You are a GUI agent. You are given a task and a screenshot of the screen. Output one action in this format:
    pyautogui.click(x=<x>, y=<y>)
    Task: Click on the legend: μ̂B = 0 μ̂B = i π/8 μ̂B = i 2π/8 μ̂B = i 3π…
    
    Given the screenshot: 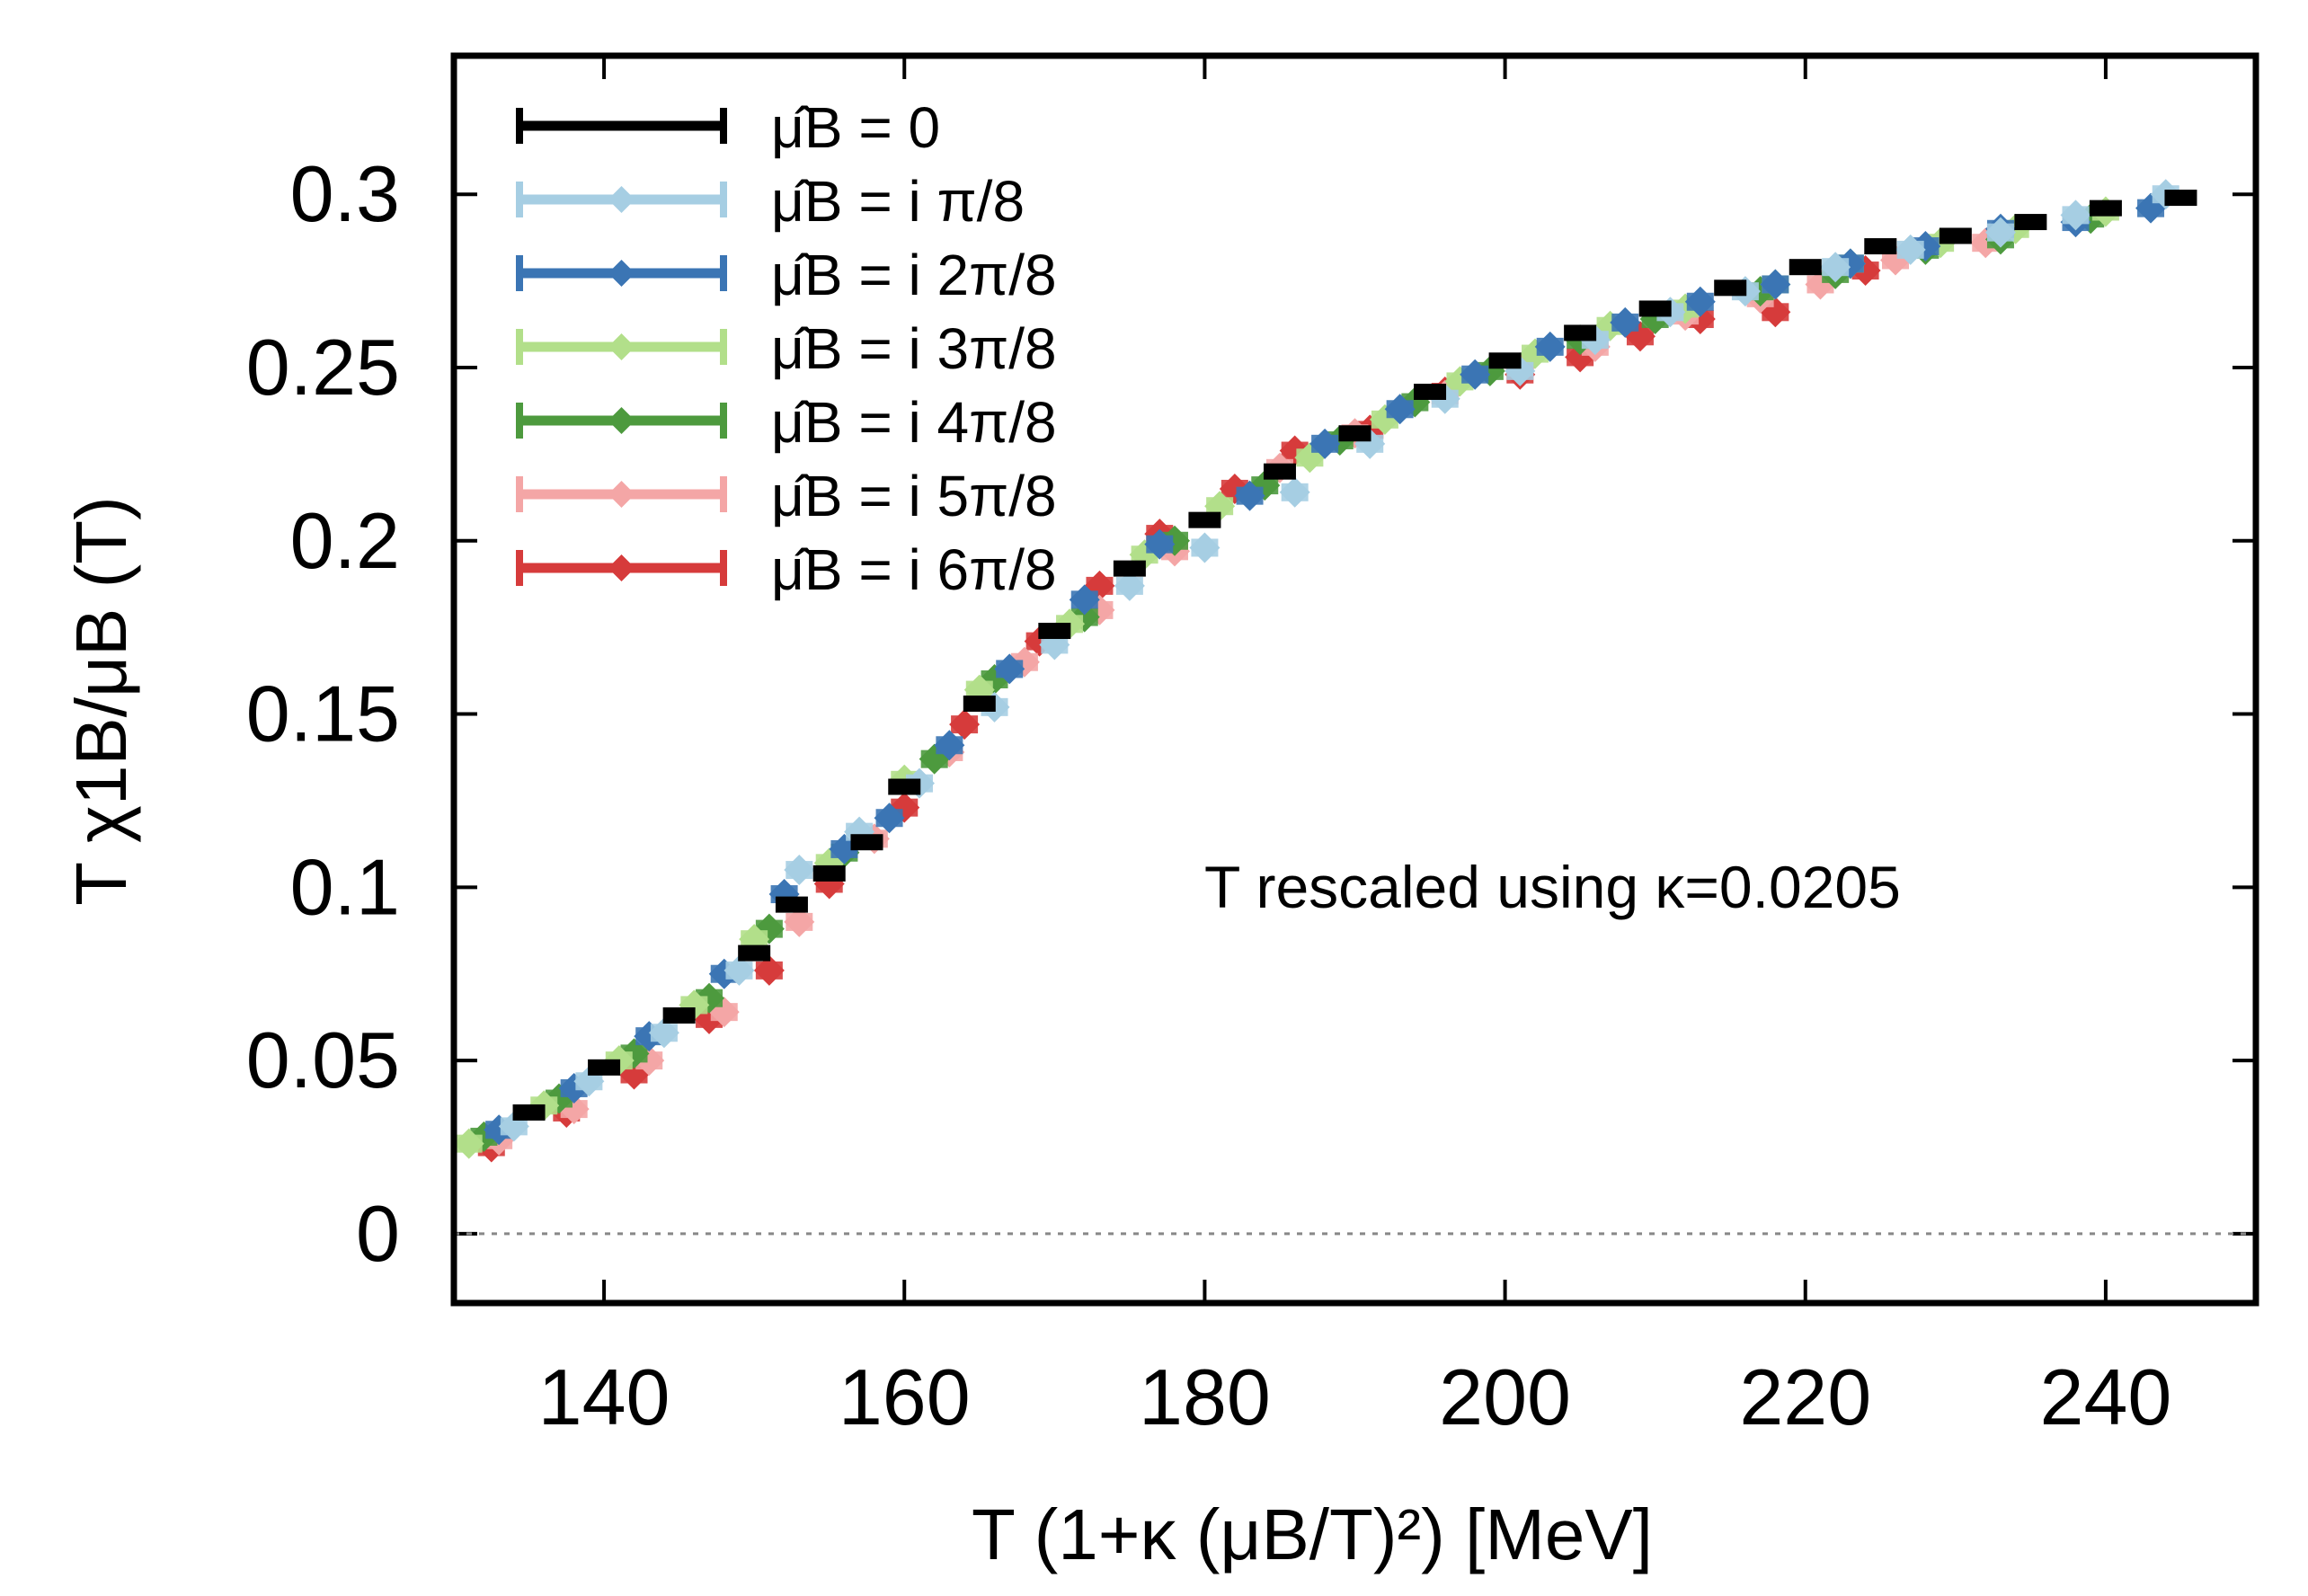 What is the action you would take?
    pyautogui.click(x=786, y=348)
    